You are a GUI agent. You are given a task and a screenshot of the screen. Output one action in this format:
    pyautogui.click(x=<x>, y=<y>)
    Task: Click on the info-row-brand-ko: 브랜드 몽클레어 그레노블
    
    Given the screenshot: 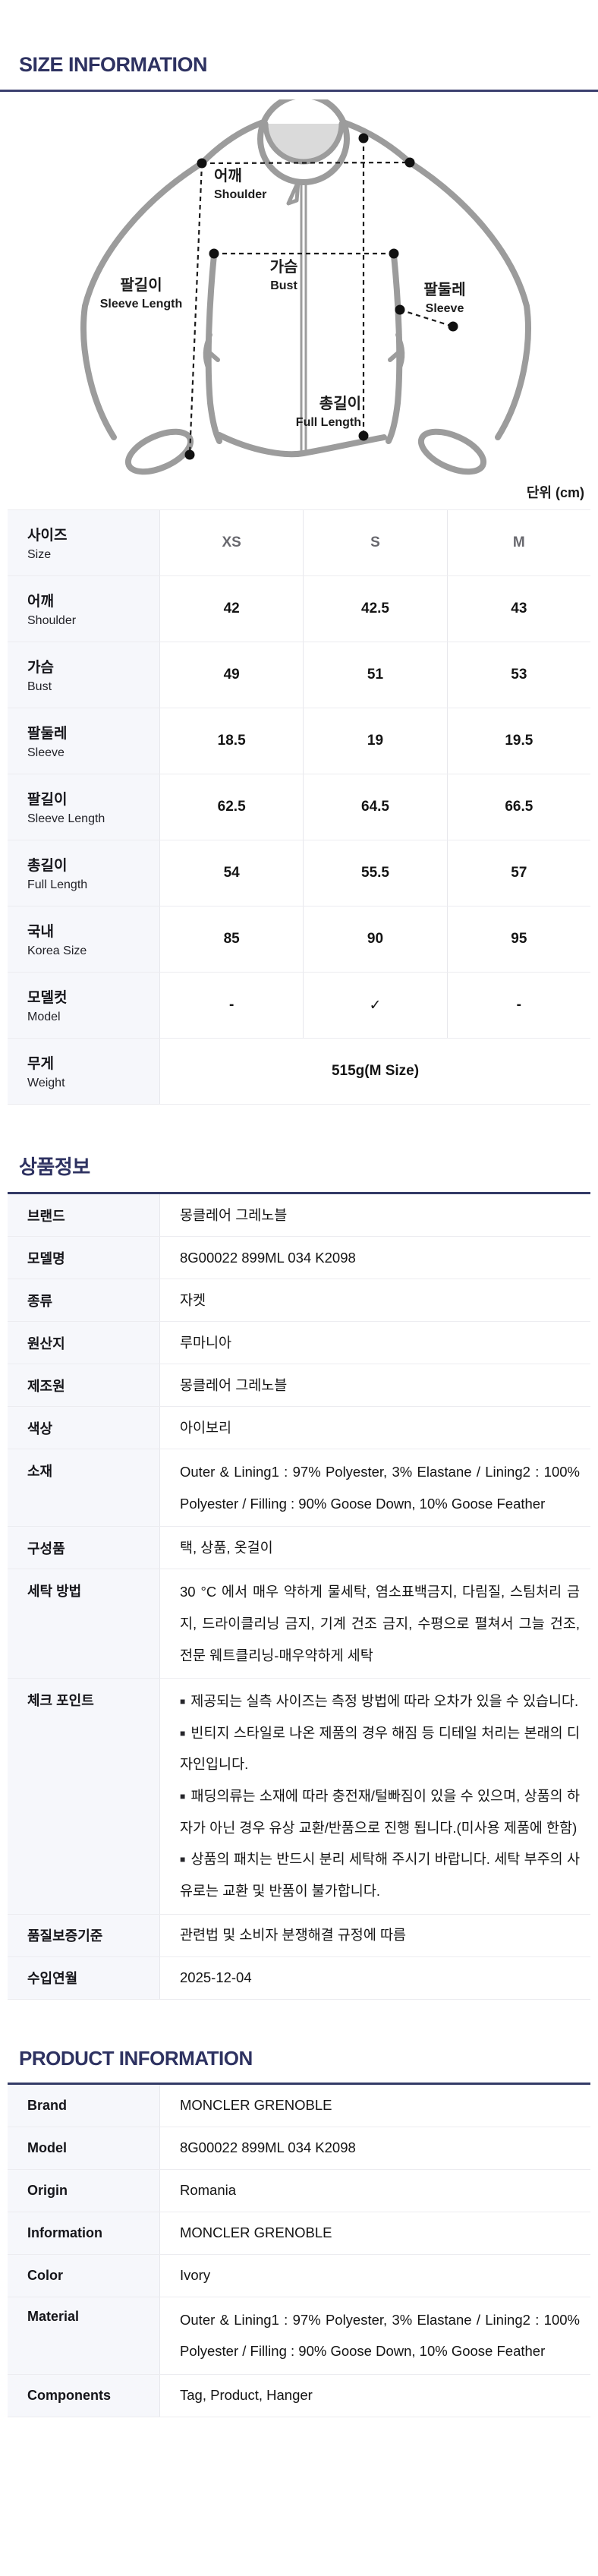 What is the action you would take?
    pyautogui.click(x=299, y=1215)
    